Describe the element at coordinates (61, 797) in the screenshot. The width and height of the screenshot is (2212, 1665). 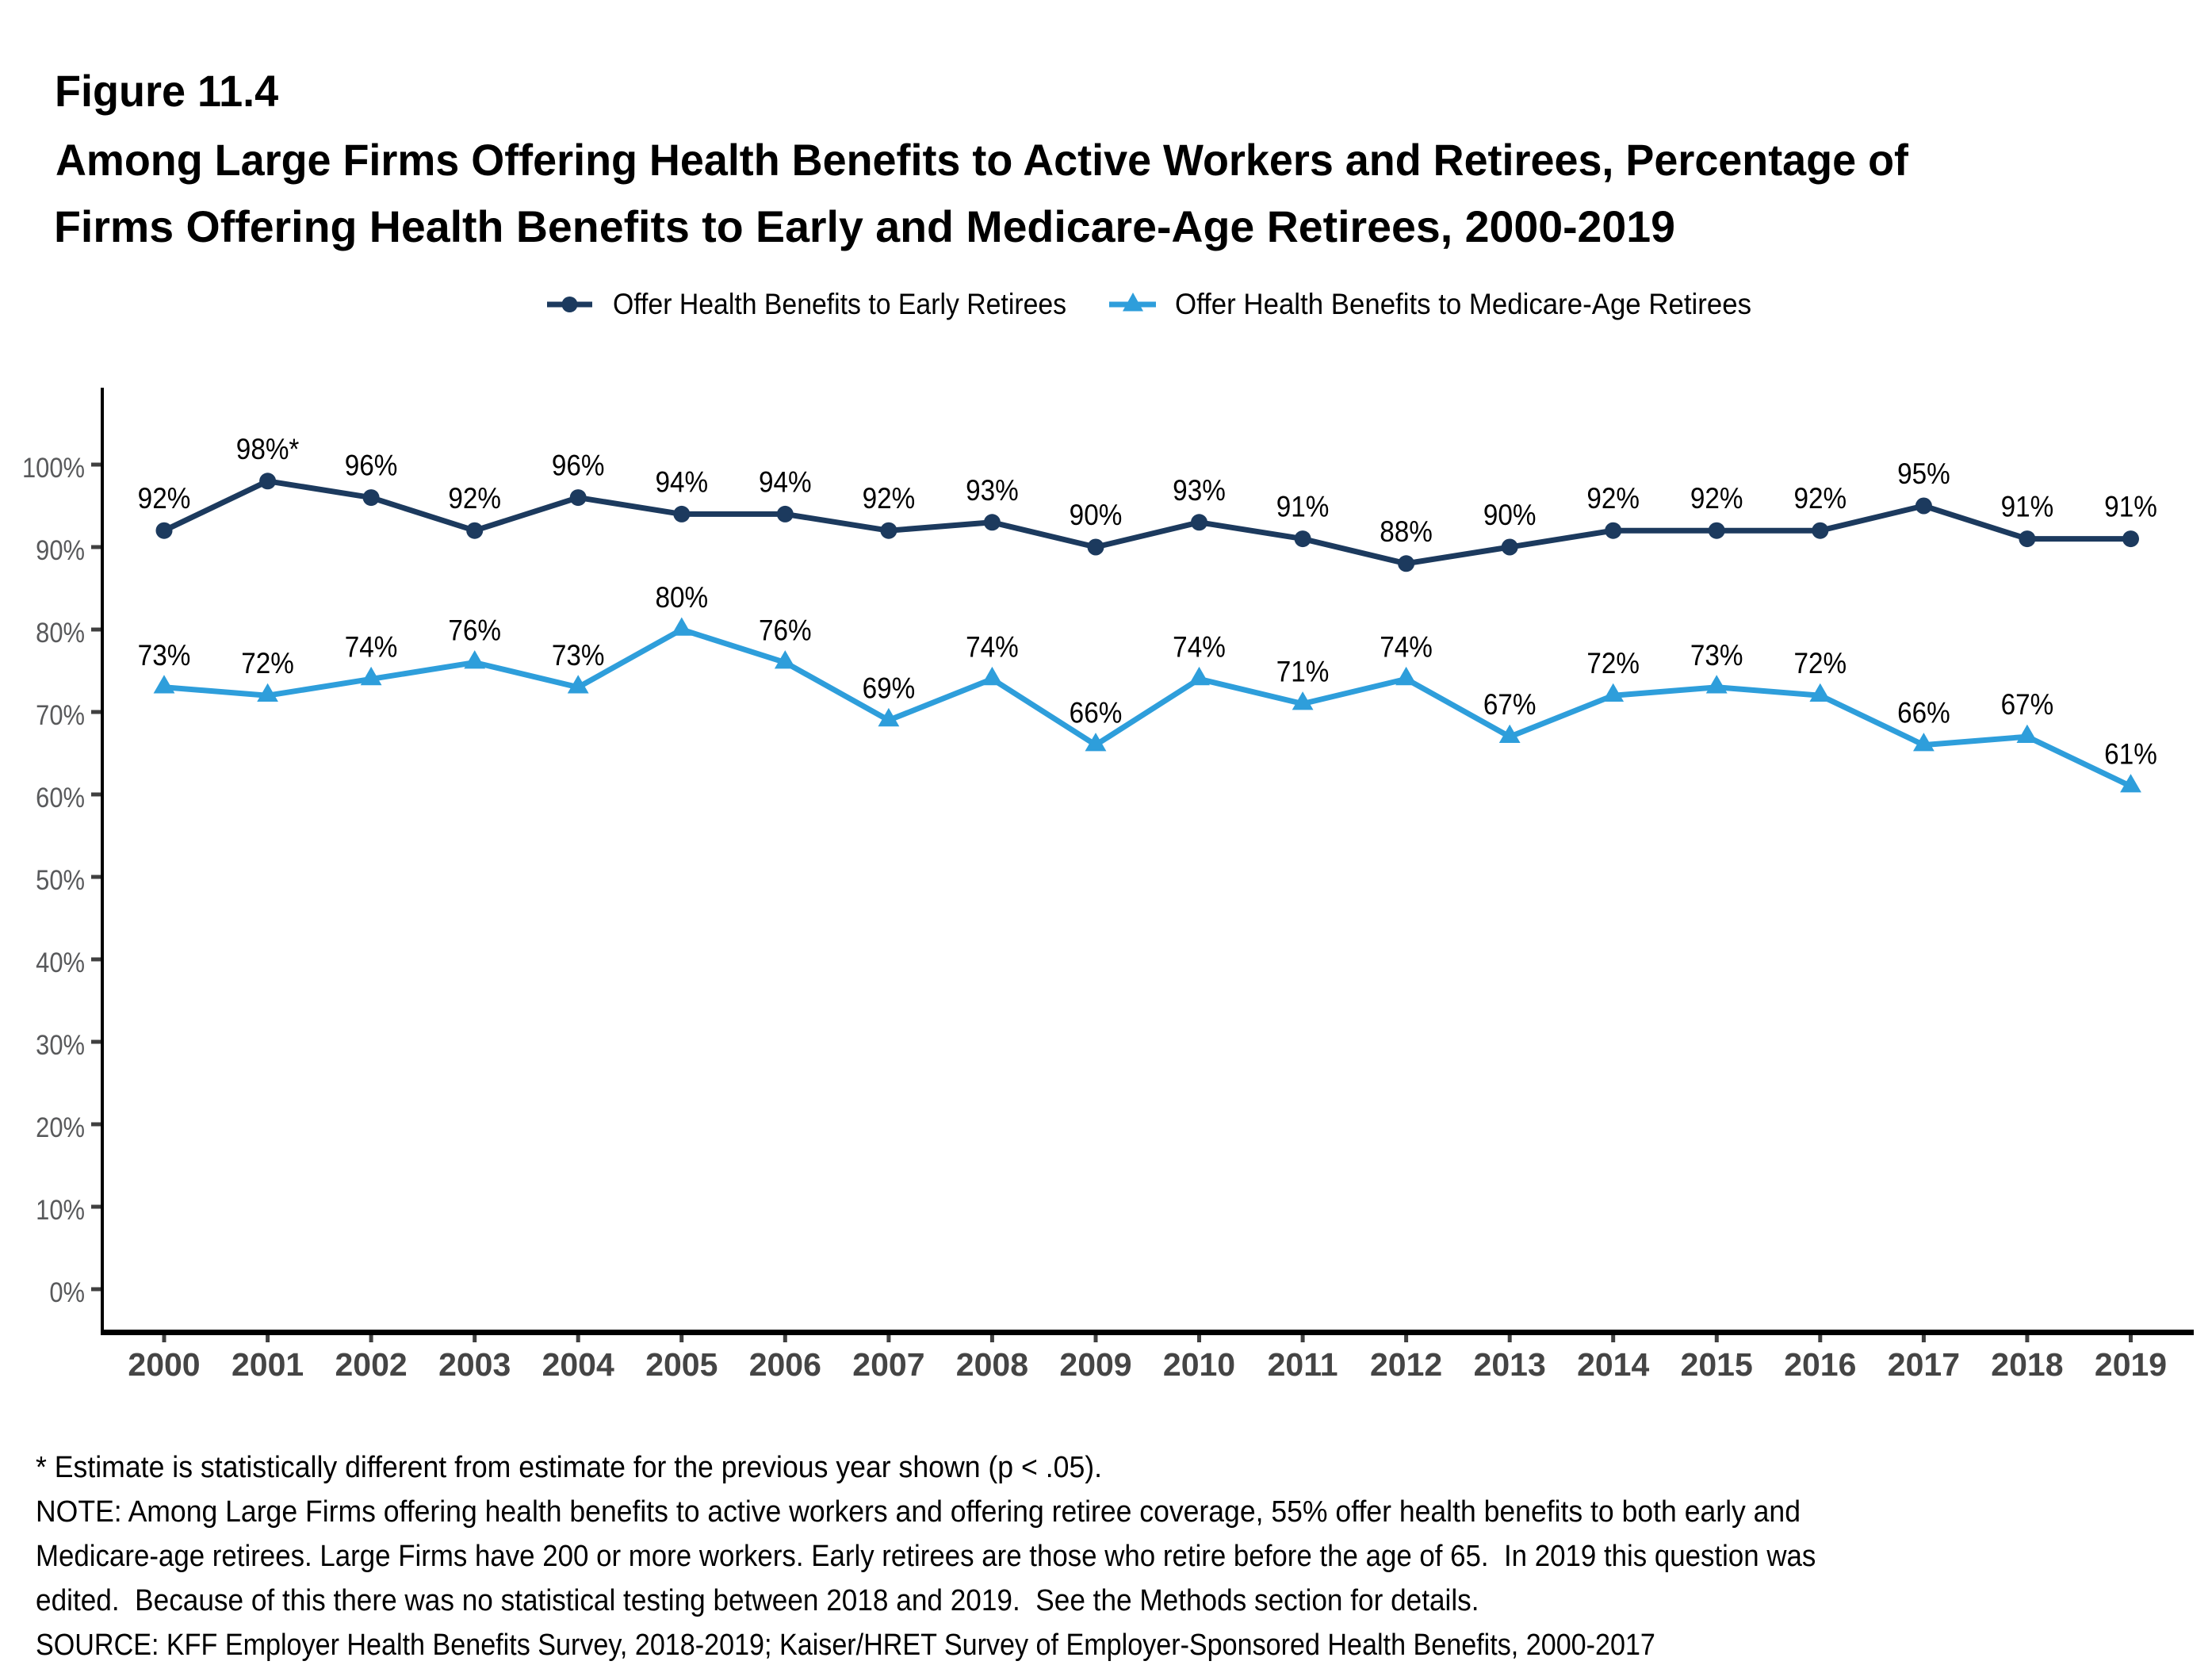
I see `svg-text: 60%` at that location.